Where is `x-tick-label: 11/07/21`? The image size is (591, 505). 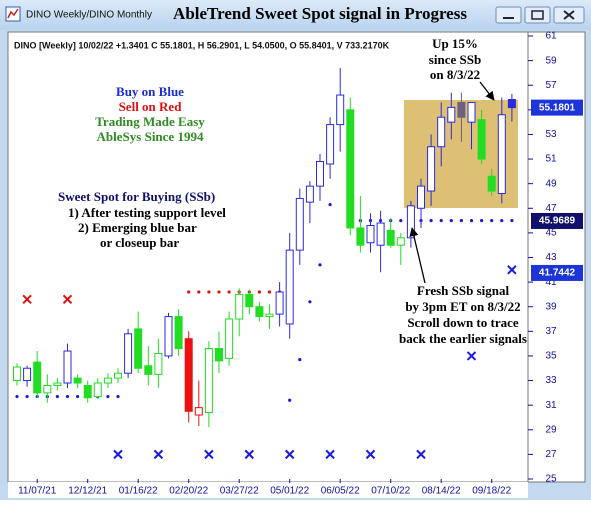 x-tick-label: 11/07/21 is located at coordinates (37, 491).